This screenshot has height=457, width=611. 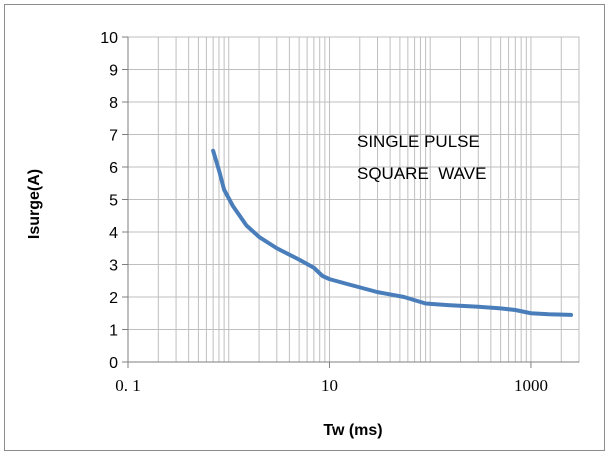 I want to click on y-tick-label: 1, so click(x=113, y=331).